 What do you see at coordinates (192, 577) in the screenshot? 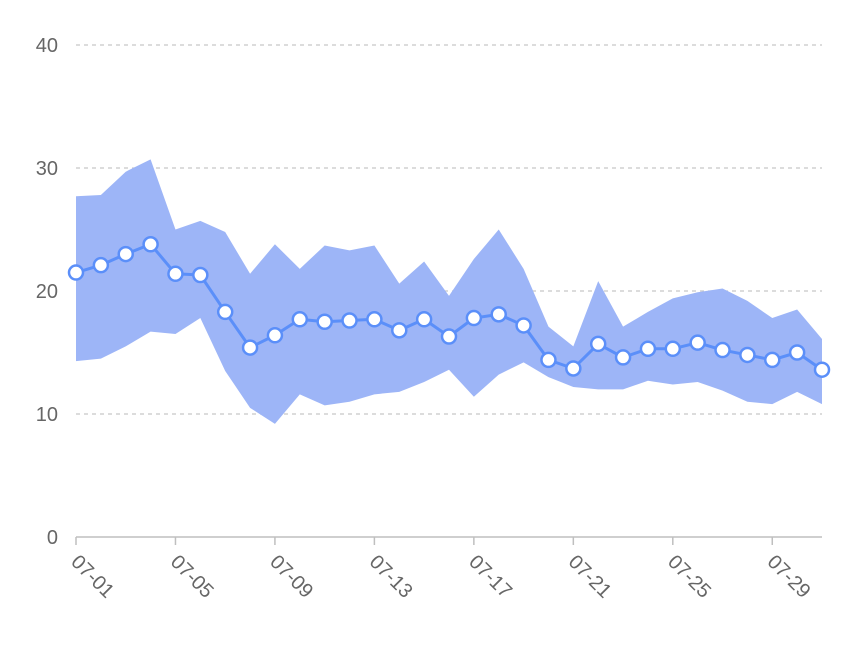
I see `x-tick-label: 07-05` at bounding box center [192, 577].